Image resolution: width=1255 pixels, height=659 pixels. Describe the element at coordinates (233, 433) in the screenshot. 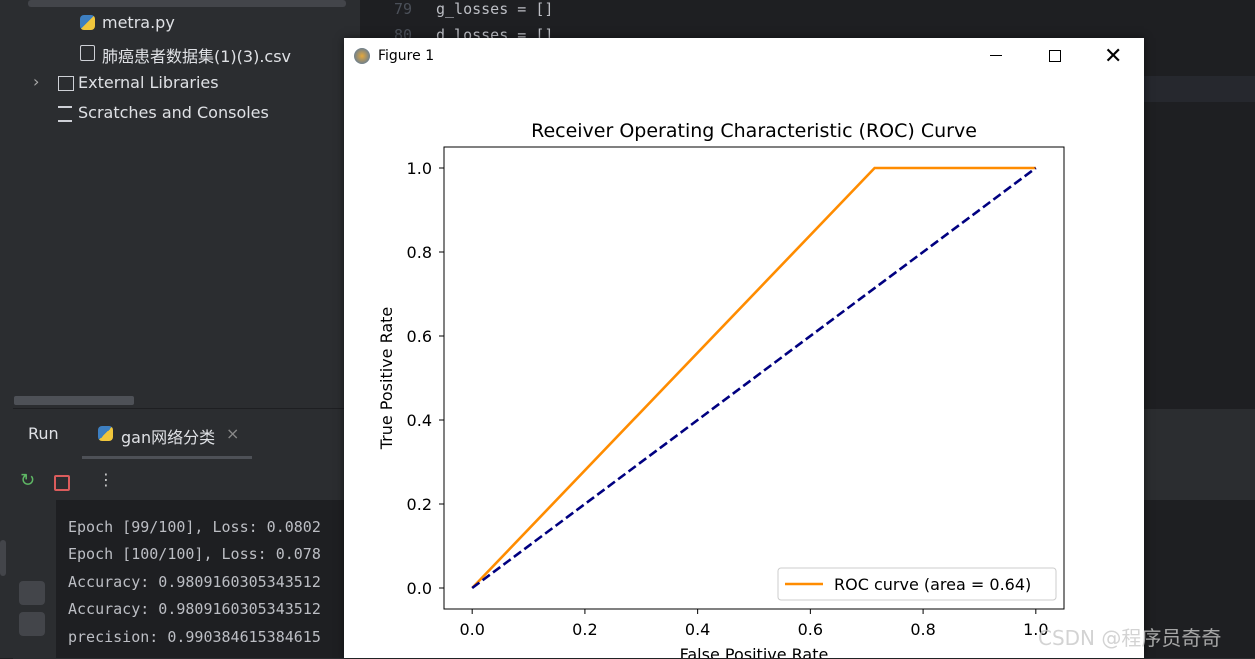

I see `close-tab: ×` at that location.